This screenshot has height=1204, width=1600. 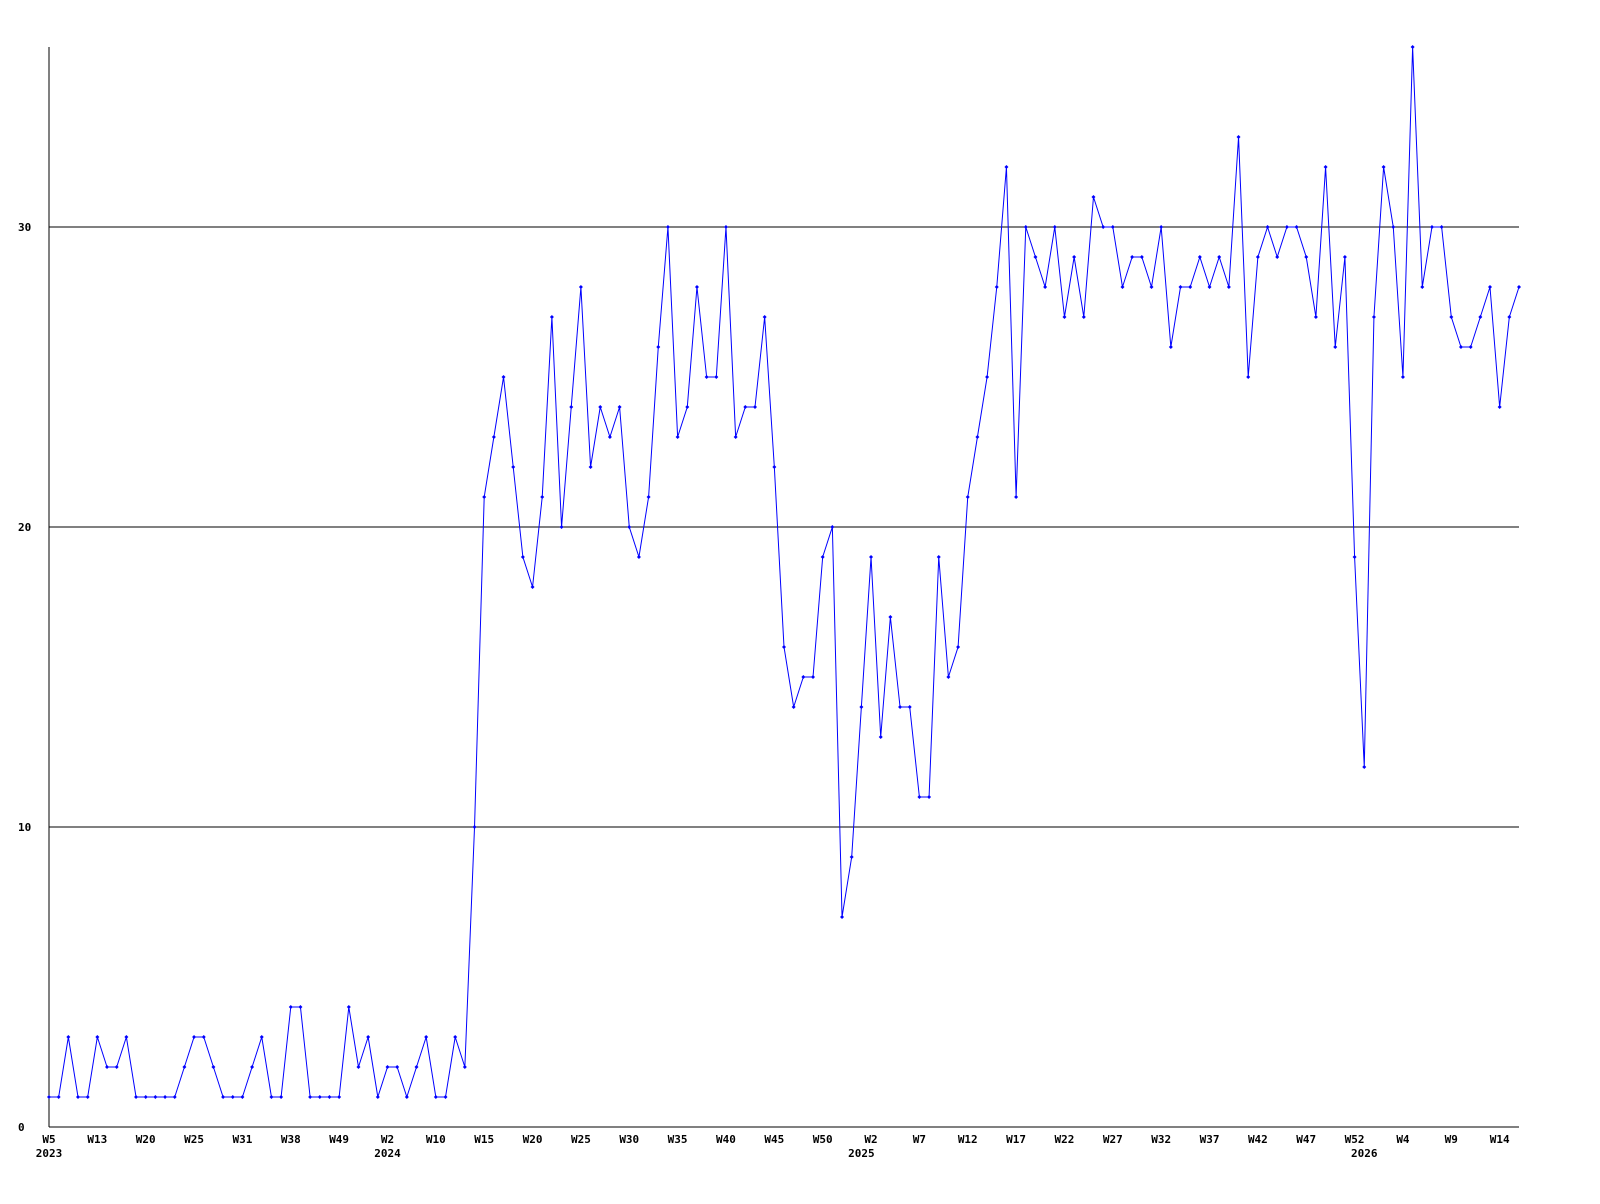 I want to click on x-tick-label: W30, so click(x=629, y=1139).